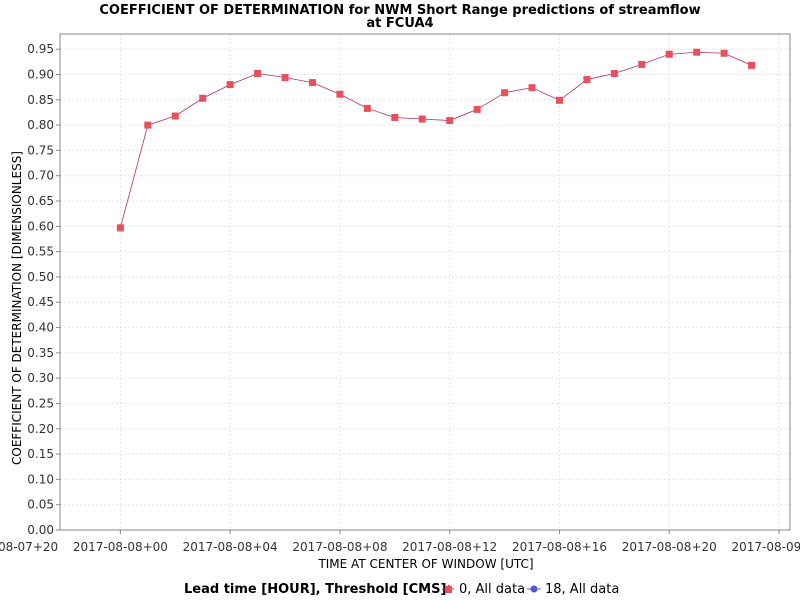 The width and height of the screenshot is (800, 600). I want to click on x-tick-label: 2017-08-08+08, so click(339, 547).